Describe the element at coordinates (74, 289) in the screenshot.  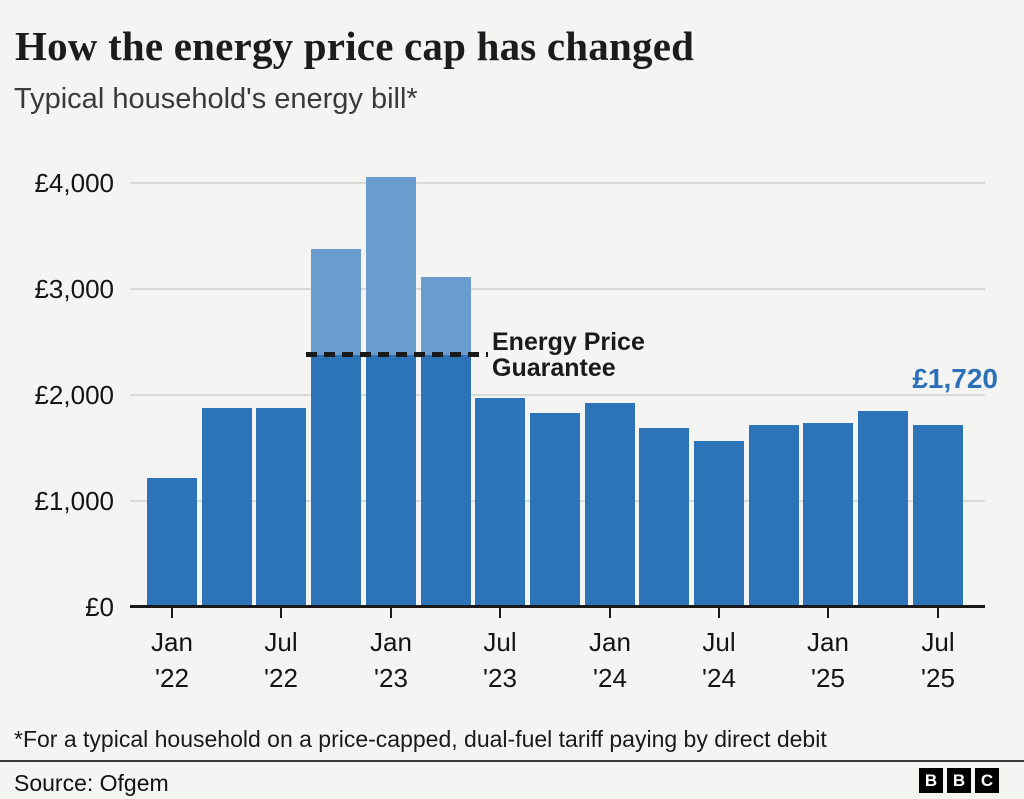
I see `y-axis-label: £3,000` at that location.